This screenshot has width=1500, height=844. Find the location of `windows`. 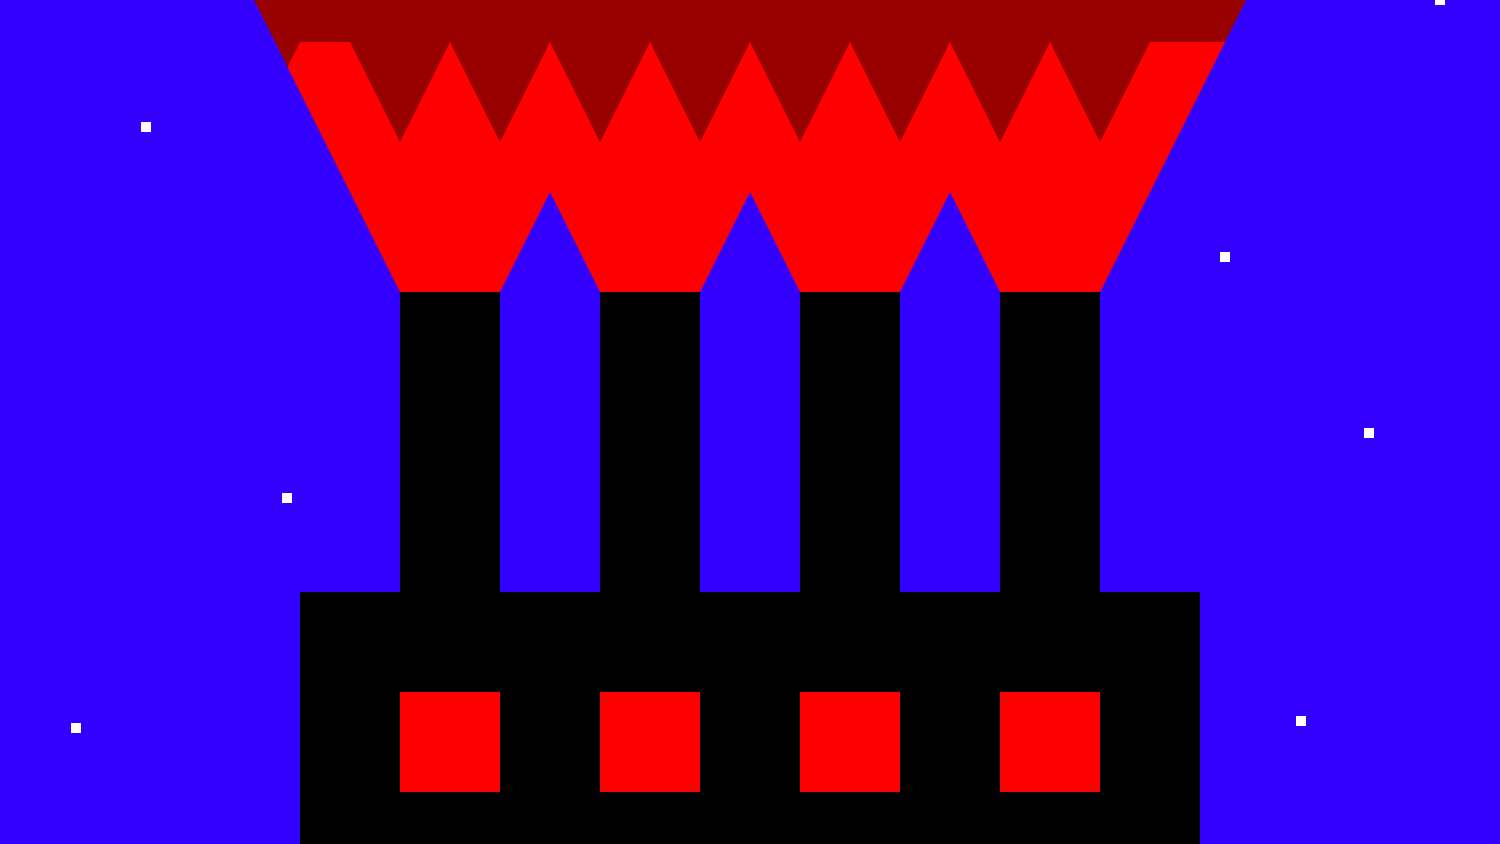

windows is located at coordinates (750, 742).